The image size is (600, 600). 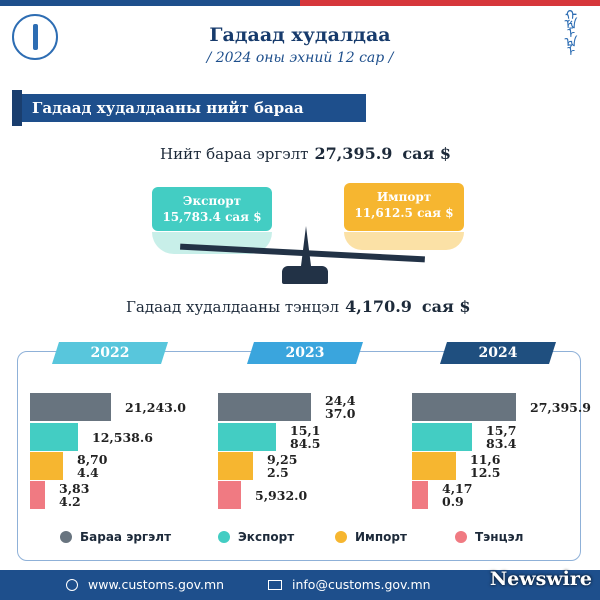 What do you see at coordinates (499, 537) in the screenshot?
I see `legend-label-balance: Тэнцэл` at bounding box center [499, 537].